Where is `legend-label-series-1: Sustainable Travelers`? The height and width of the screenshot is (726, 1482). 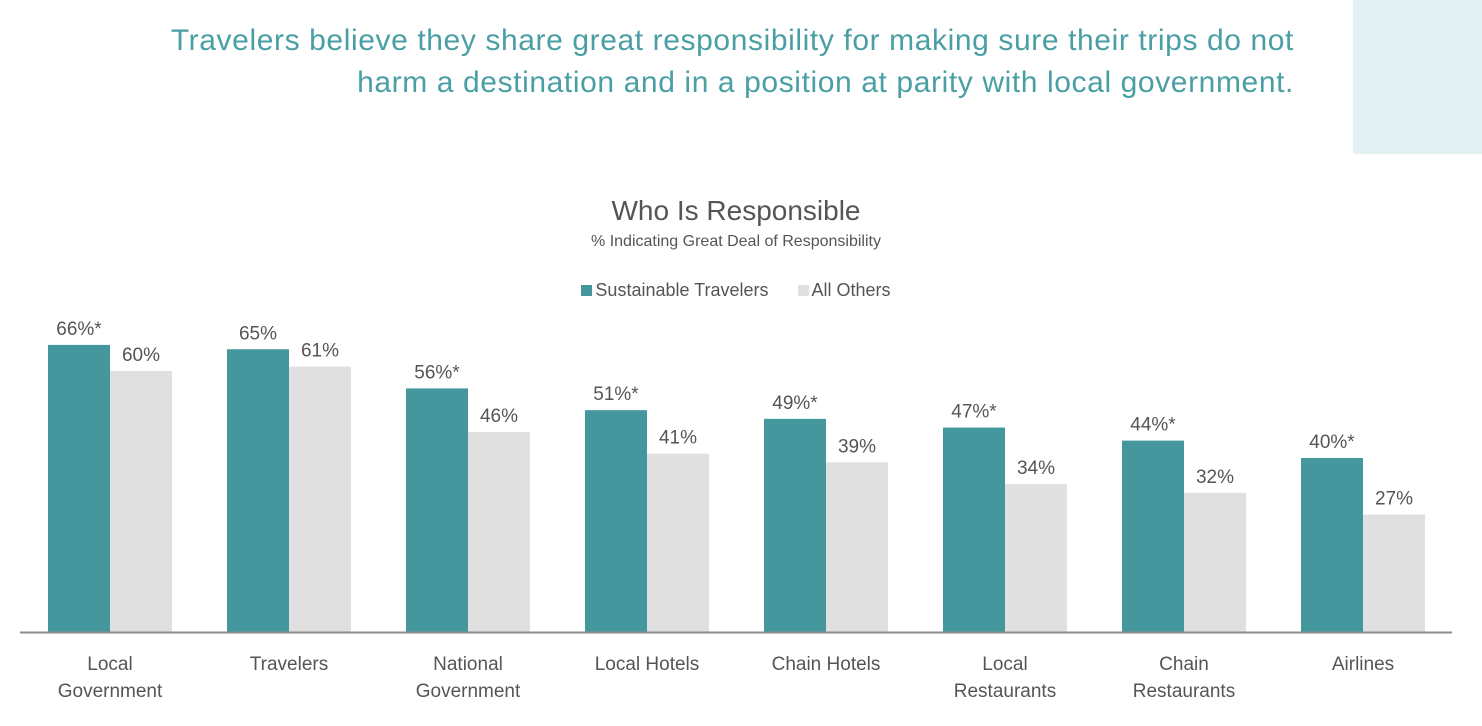
legend-label-series-1: Sustainable Travelers is located at coordinates (682, 290).